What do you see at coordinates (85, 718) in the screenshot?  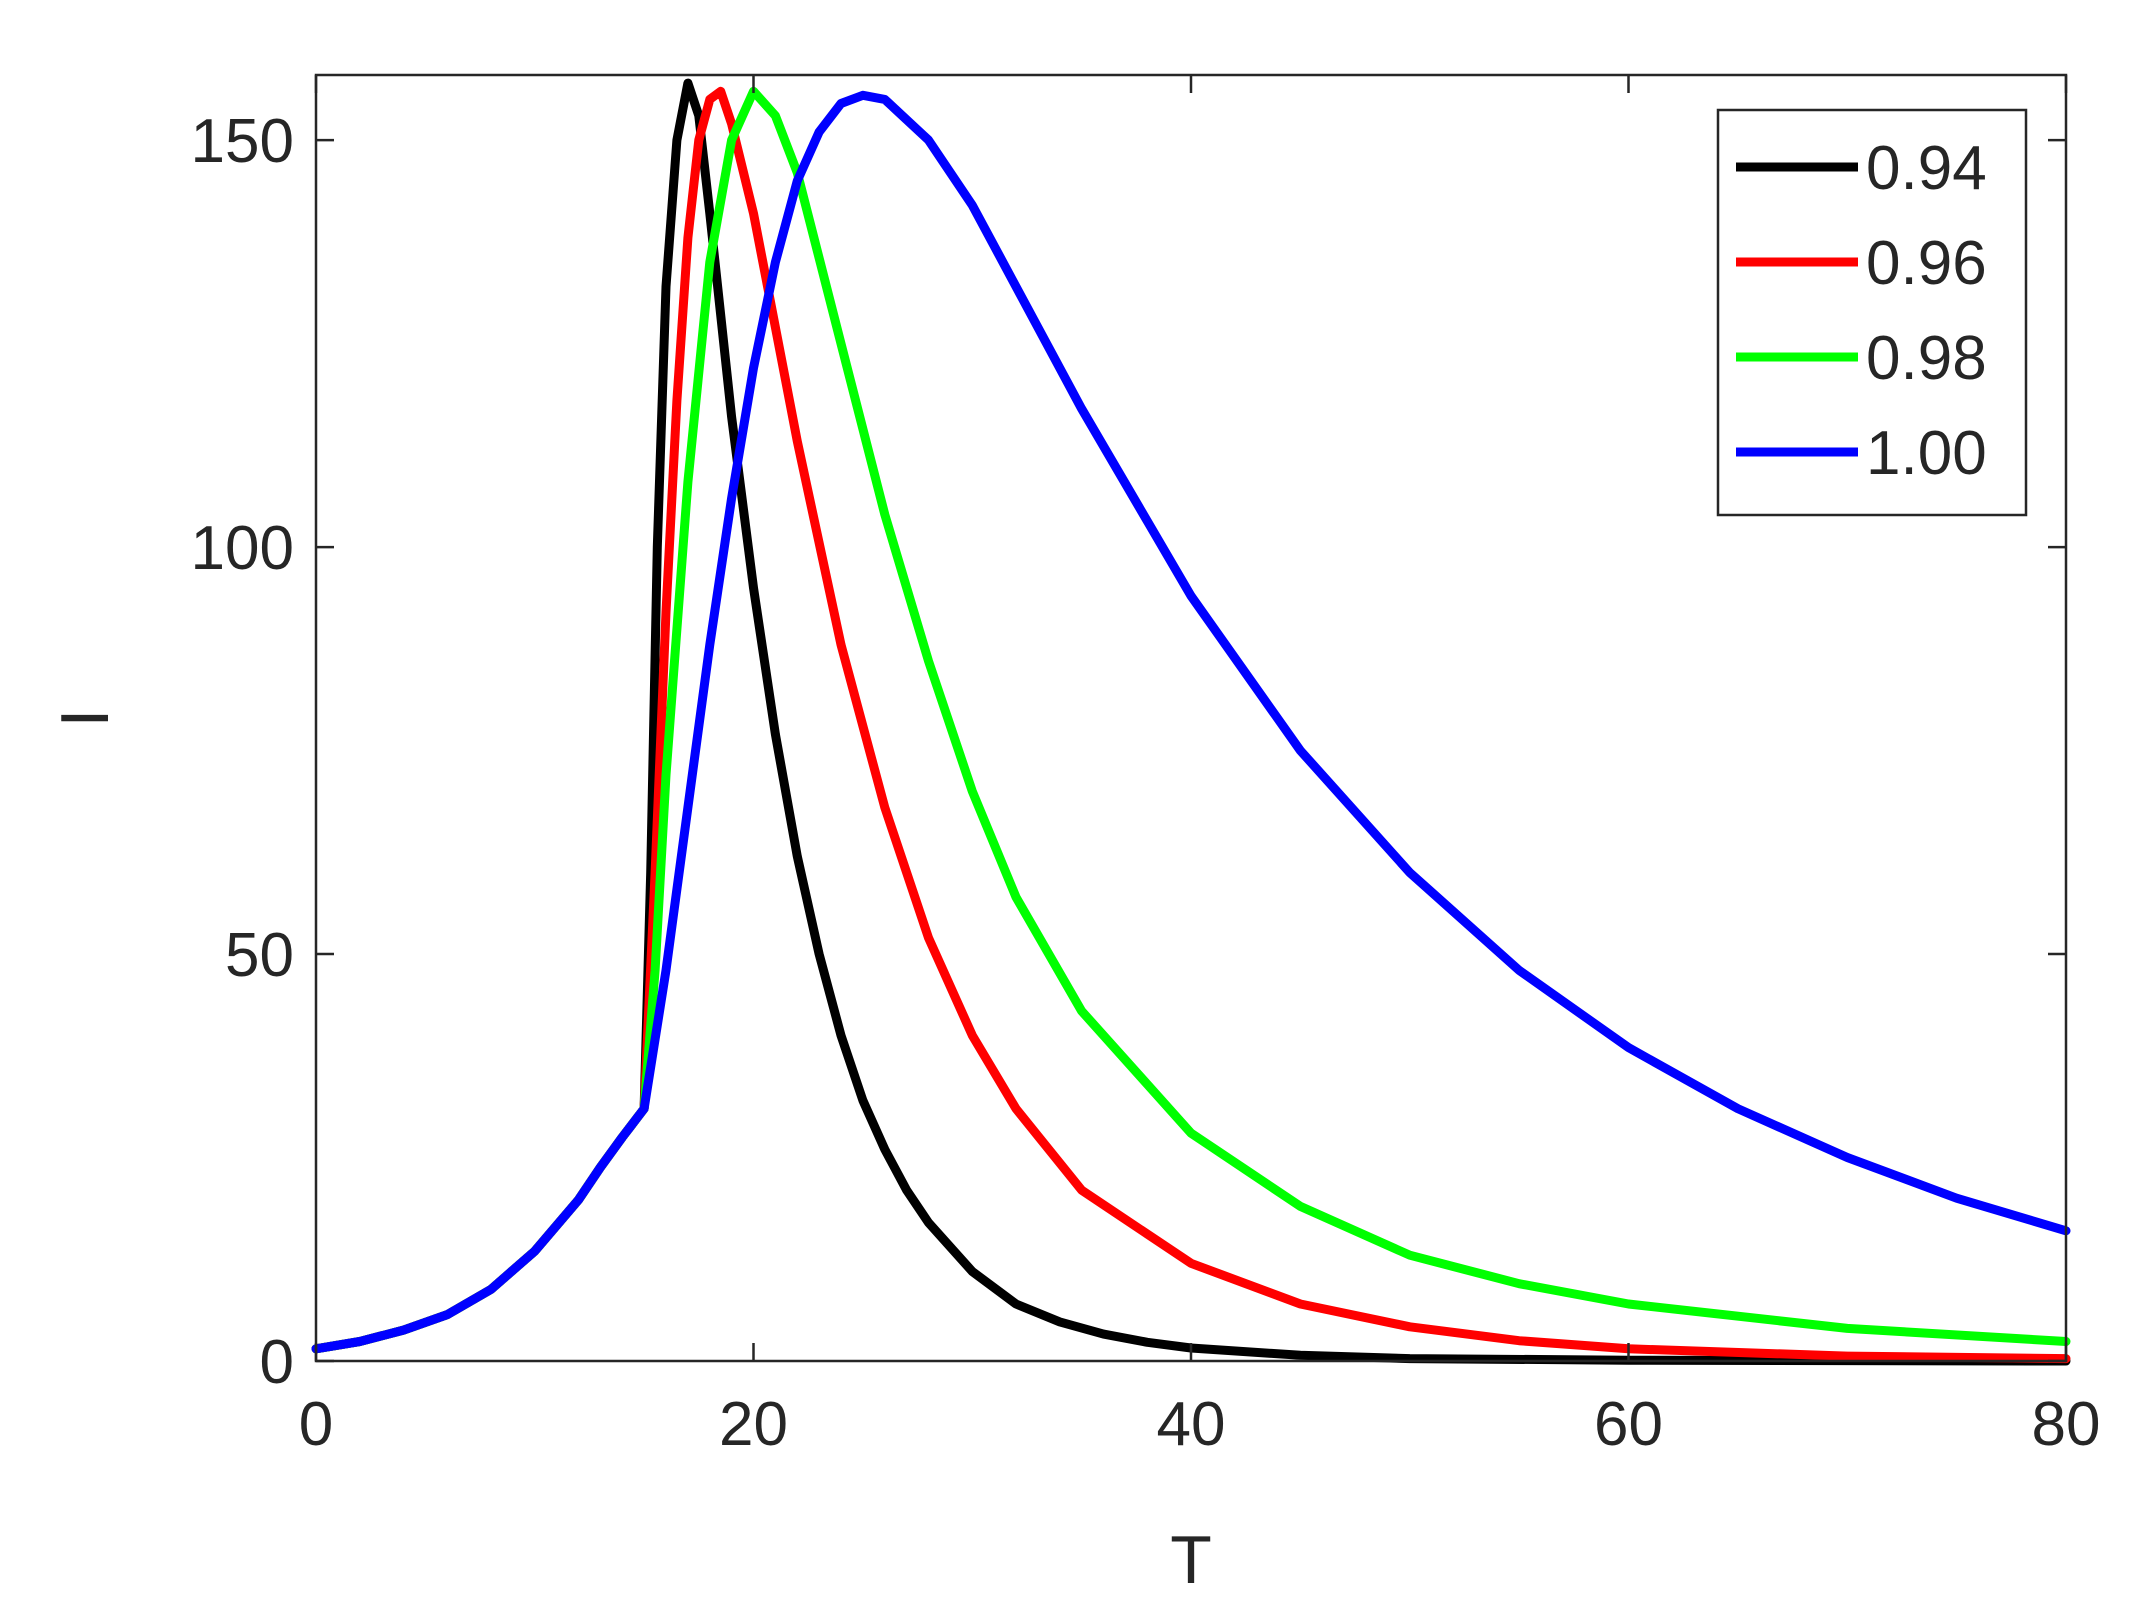 I see `y-axis-label: I` at bounding box center [85, 718].